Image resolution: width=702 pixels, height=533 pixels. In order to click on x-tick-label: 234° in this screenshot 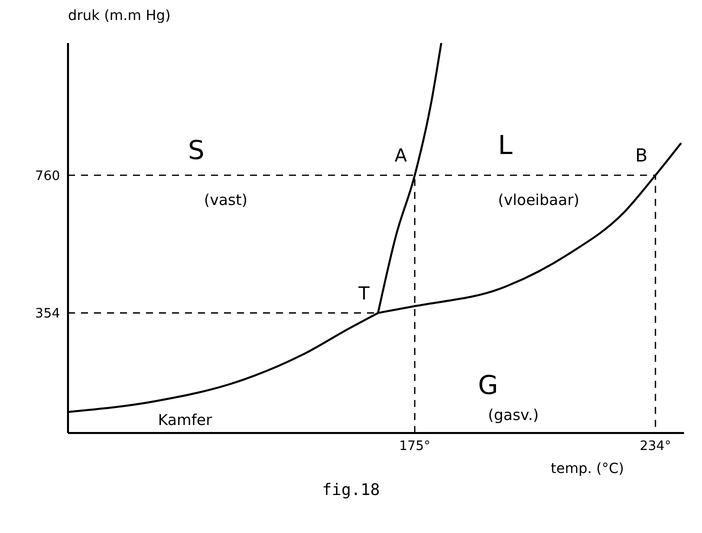, I will do `click(656, 446)`.